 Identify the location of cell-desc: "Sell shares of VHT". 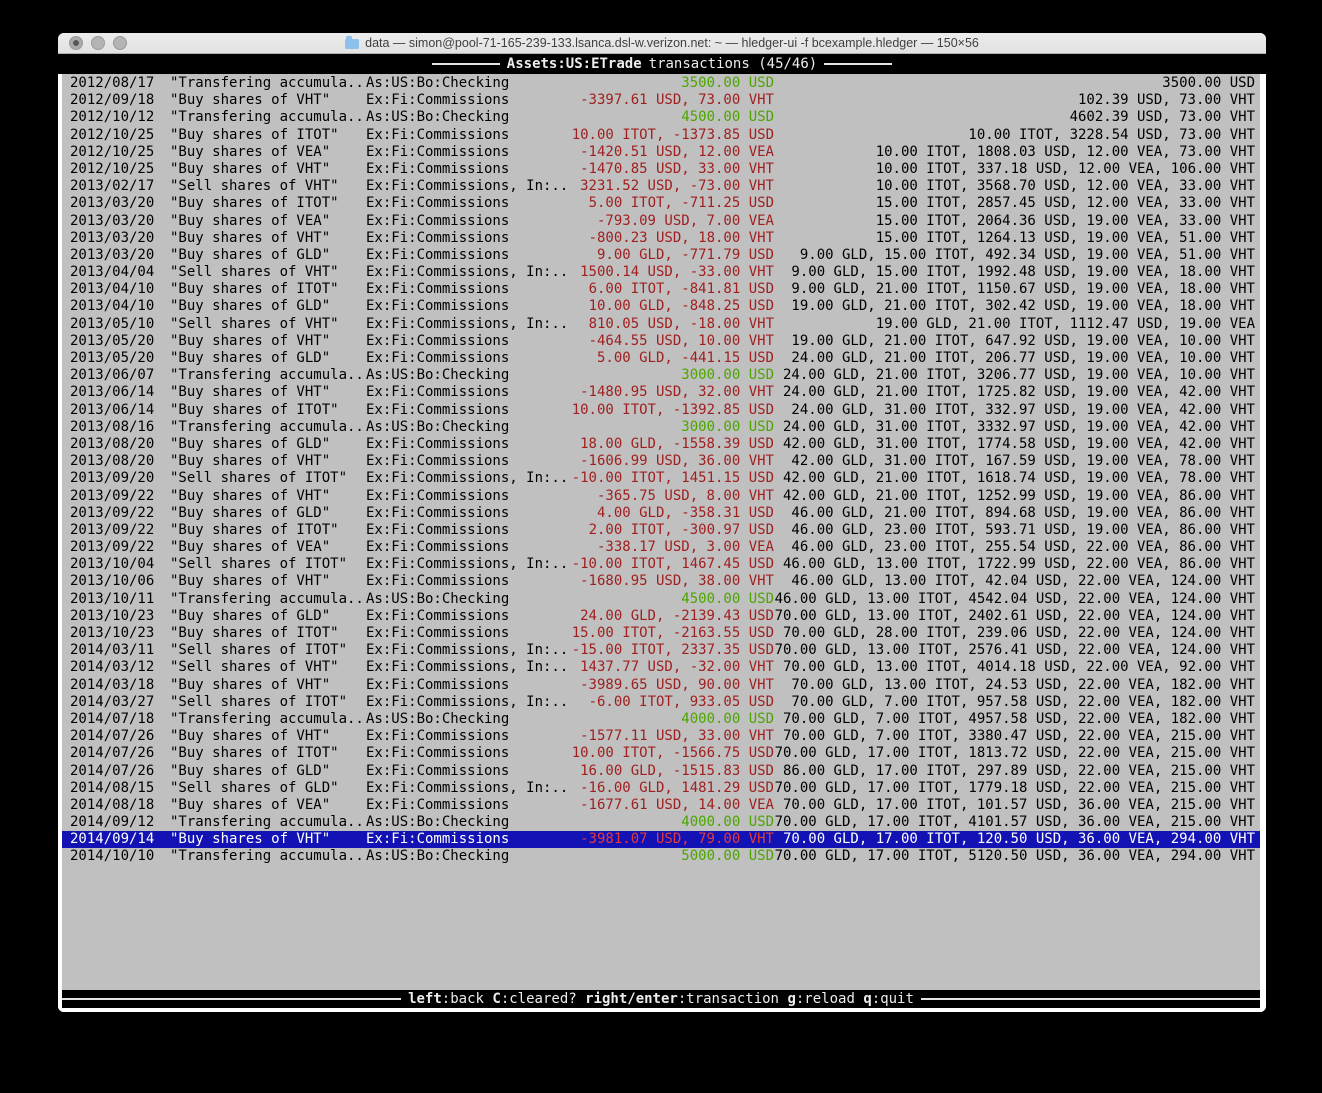
(254, 272).